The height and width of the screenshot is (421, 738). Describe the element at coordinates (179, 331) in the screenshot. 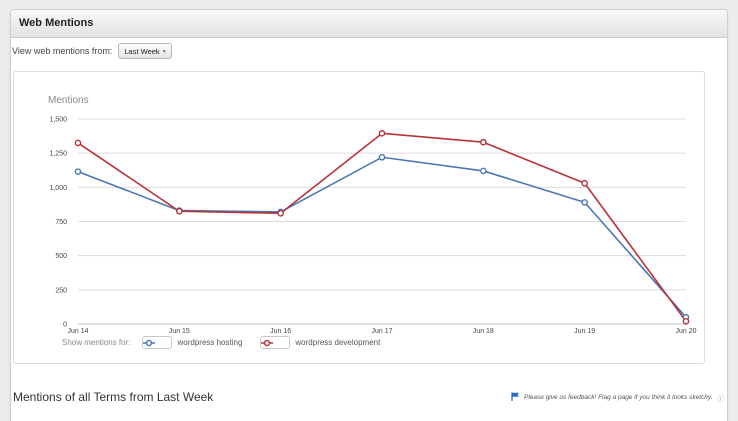

I see `x-tick-label: Jun 15` at that location.